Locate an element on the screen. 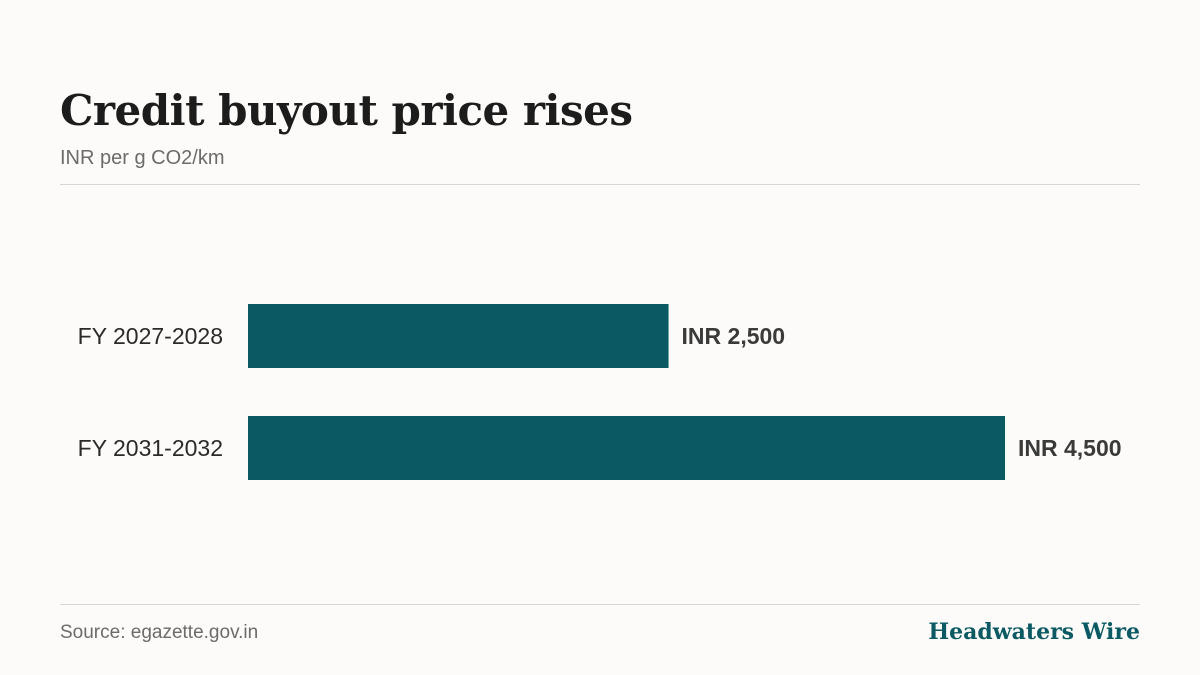  value-label-2: INR 4,500 is located at coordinates (1070, 448).